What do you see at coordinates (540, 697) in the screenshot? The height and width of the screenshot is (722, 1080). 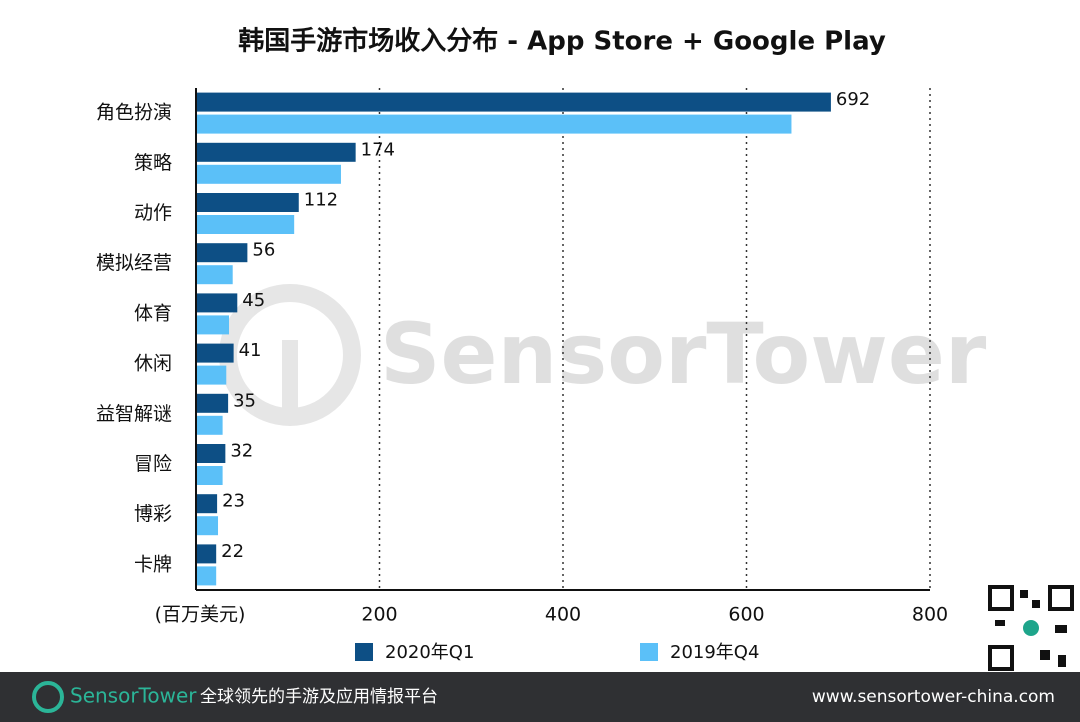 I see `footer-bar` at bounding box center [540, 697].